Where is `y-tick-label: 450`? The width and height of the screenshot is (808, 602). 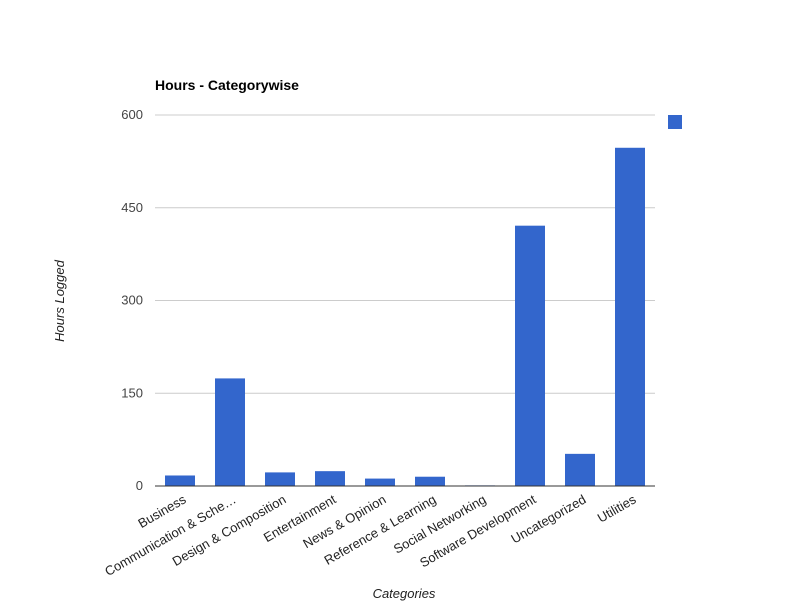 y-tick-label: 450 is located at coordinates (132, 207).